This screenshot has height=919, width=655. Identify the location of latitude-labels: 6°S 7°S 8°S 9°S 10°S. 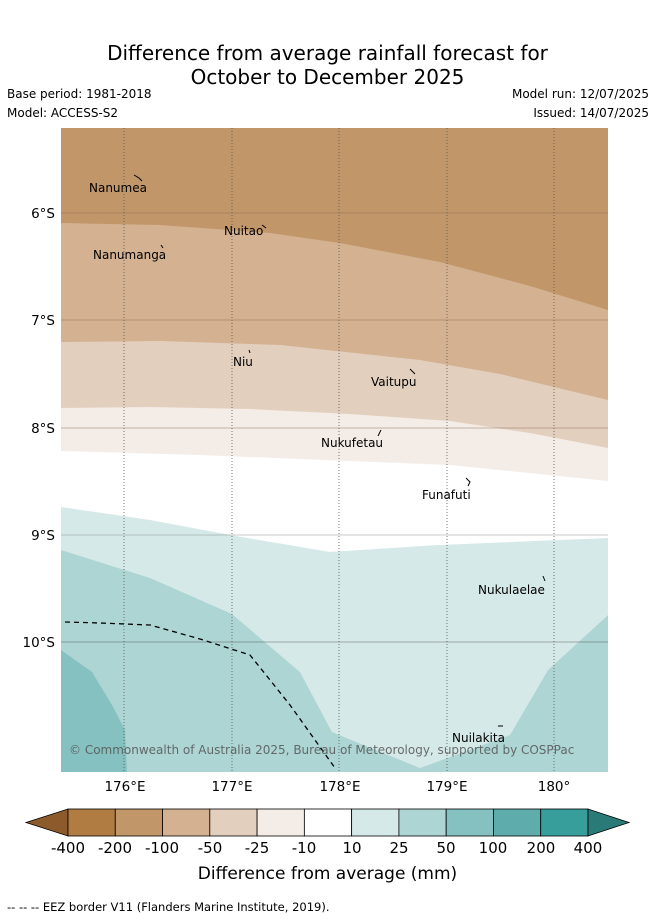
(39, 428).